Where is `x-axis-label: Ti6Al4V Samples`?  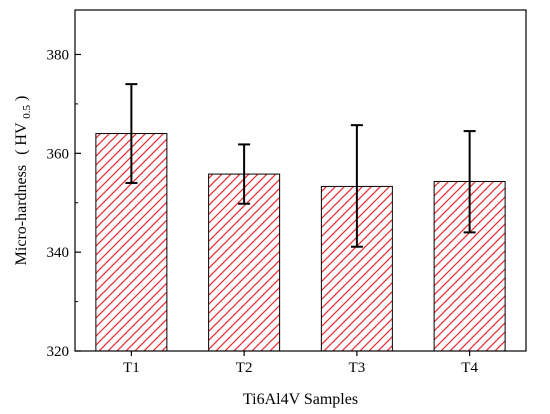 x-axis-label: Ti6Al4V Samples is located at coordinates (300, 399).